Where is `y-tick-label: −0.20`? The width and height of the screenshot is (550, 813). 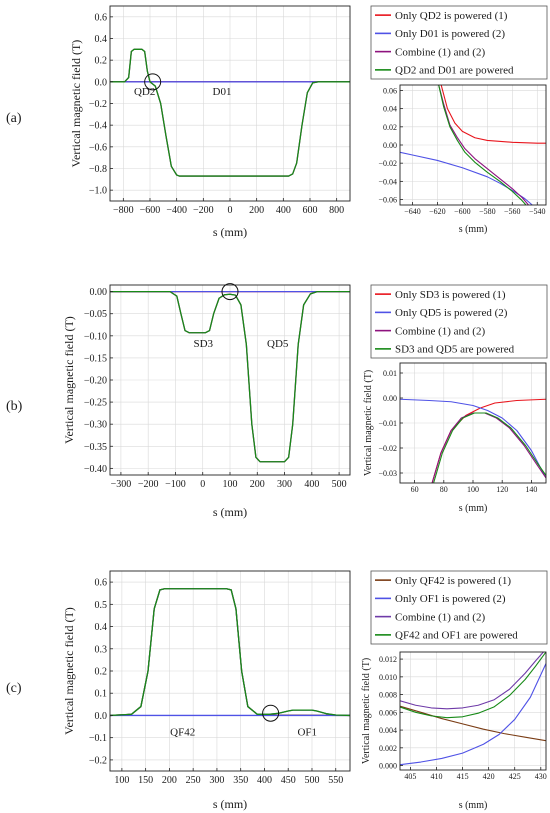
y-tick-label: −0.20 is located at coordinates (95, 381).